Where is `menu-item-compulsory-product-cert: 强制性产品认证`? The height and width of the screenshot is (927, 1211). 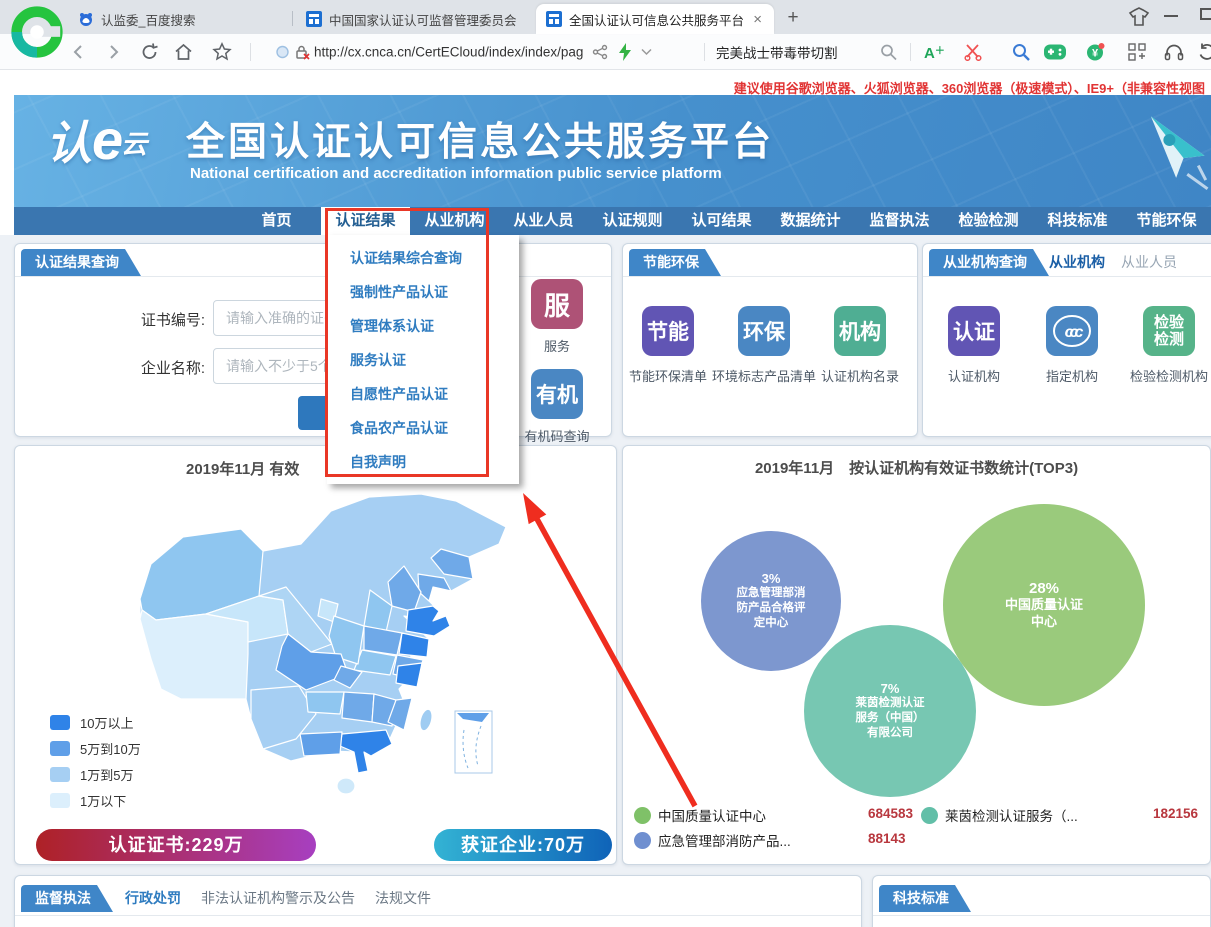
menu-item-compulsory-product-cert: 强制性产品认证 is located at coordinates (399, 292).